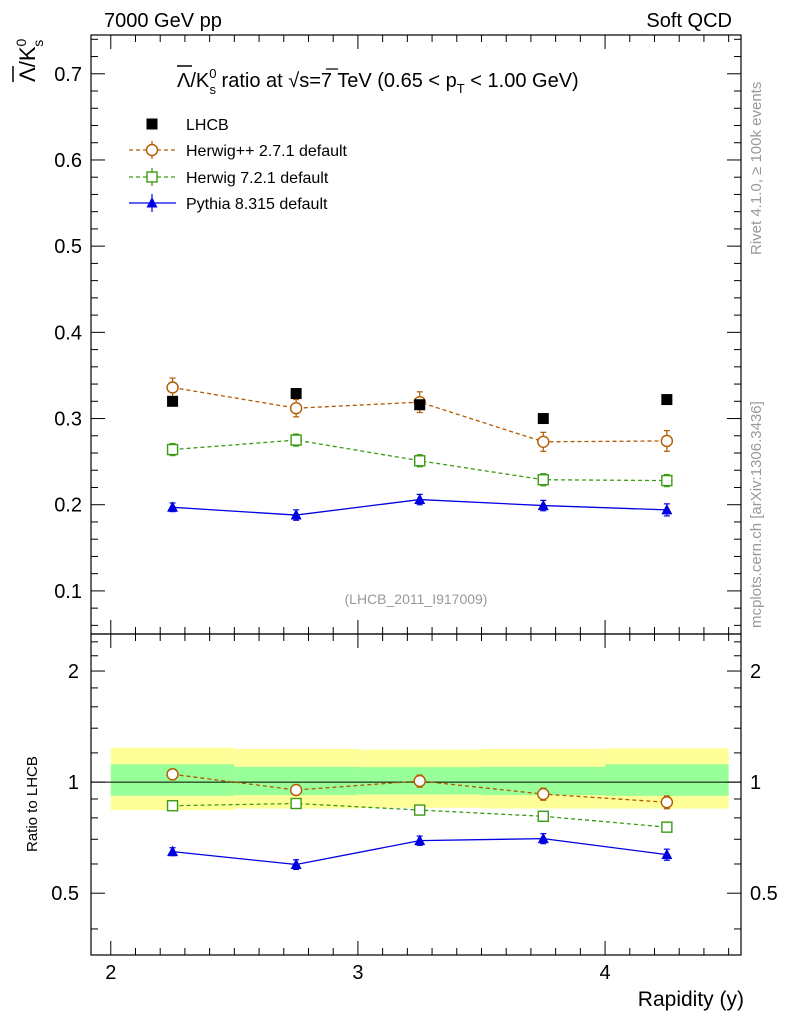 The image size is (786, 1024). What do you see at coordinates (68, 75) in the screenshot?
I see `main-y-tick-label: 0.7` at bounding box center [68, 75].